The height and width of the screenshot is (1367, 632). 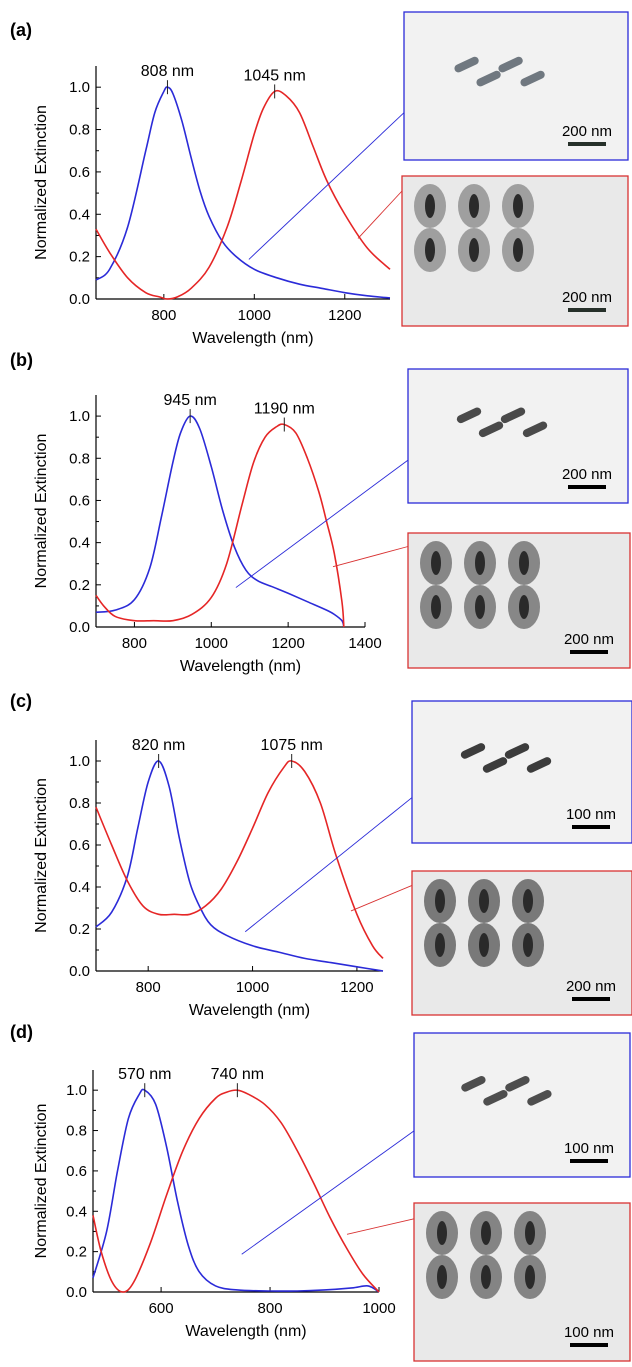 I want to click on peak-label: 820 nm, so click(x=158, y=745).